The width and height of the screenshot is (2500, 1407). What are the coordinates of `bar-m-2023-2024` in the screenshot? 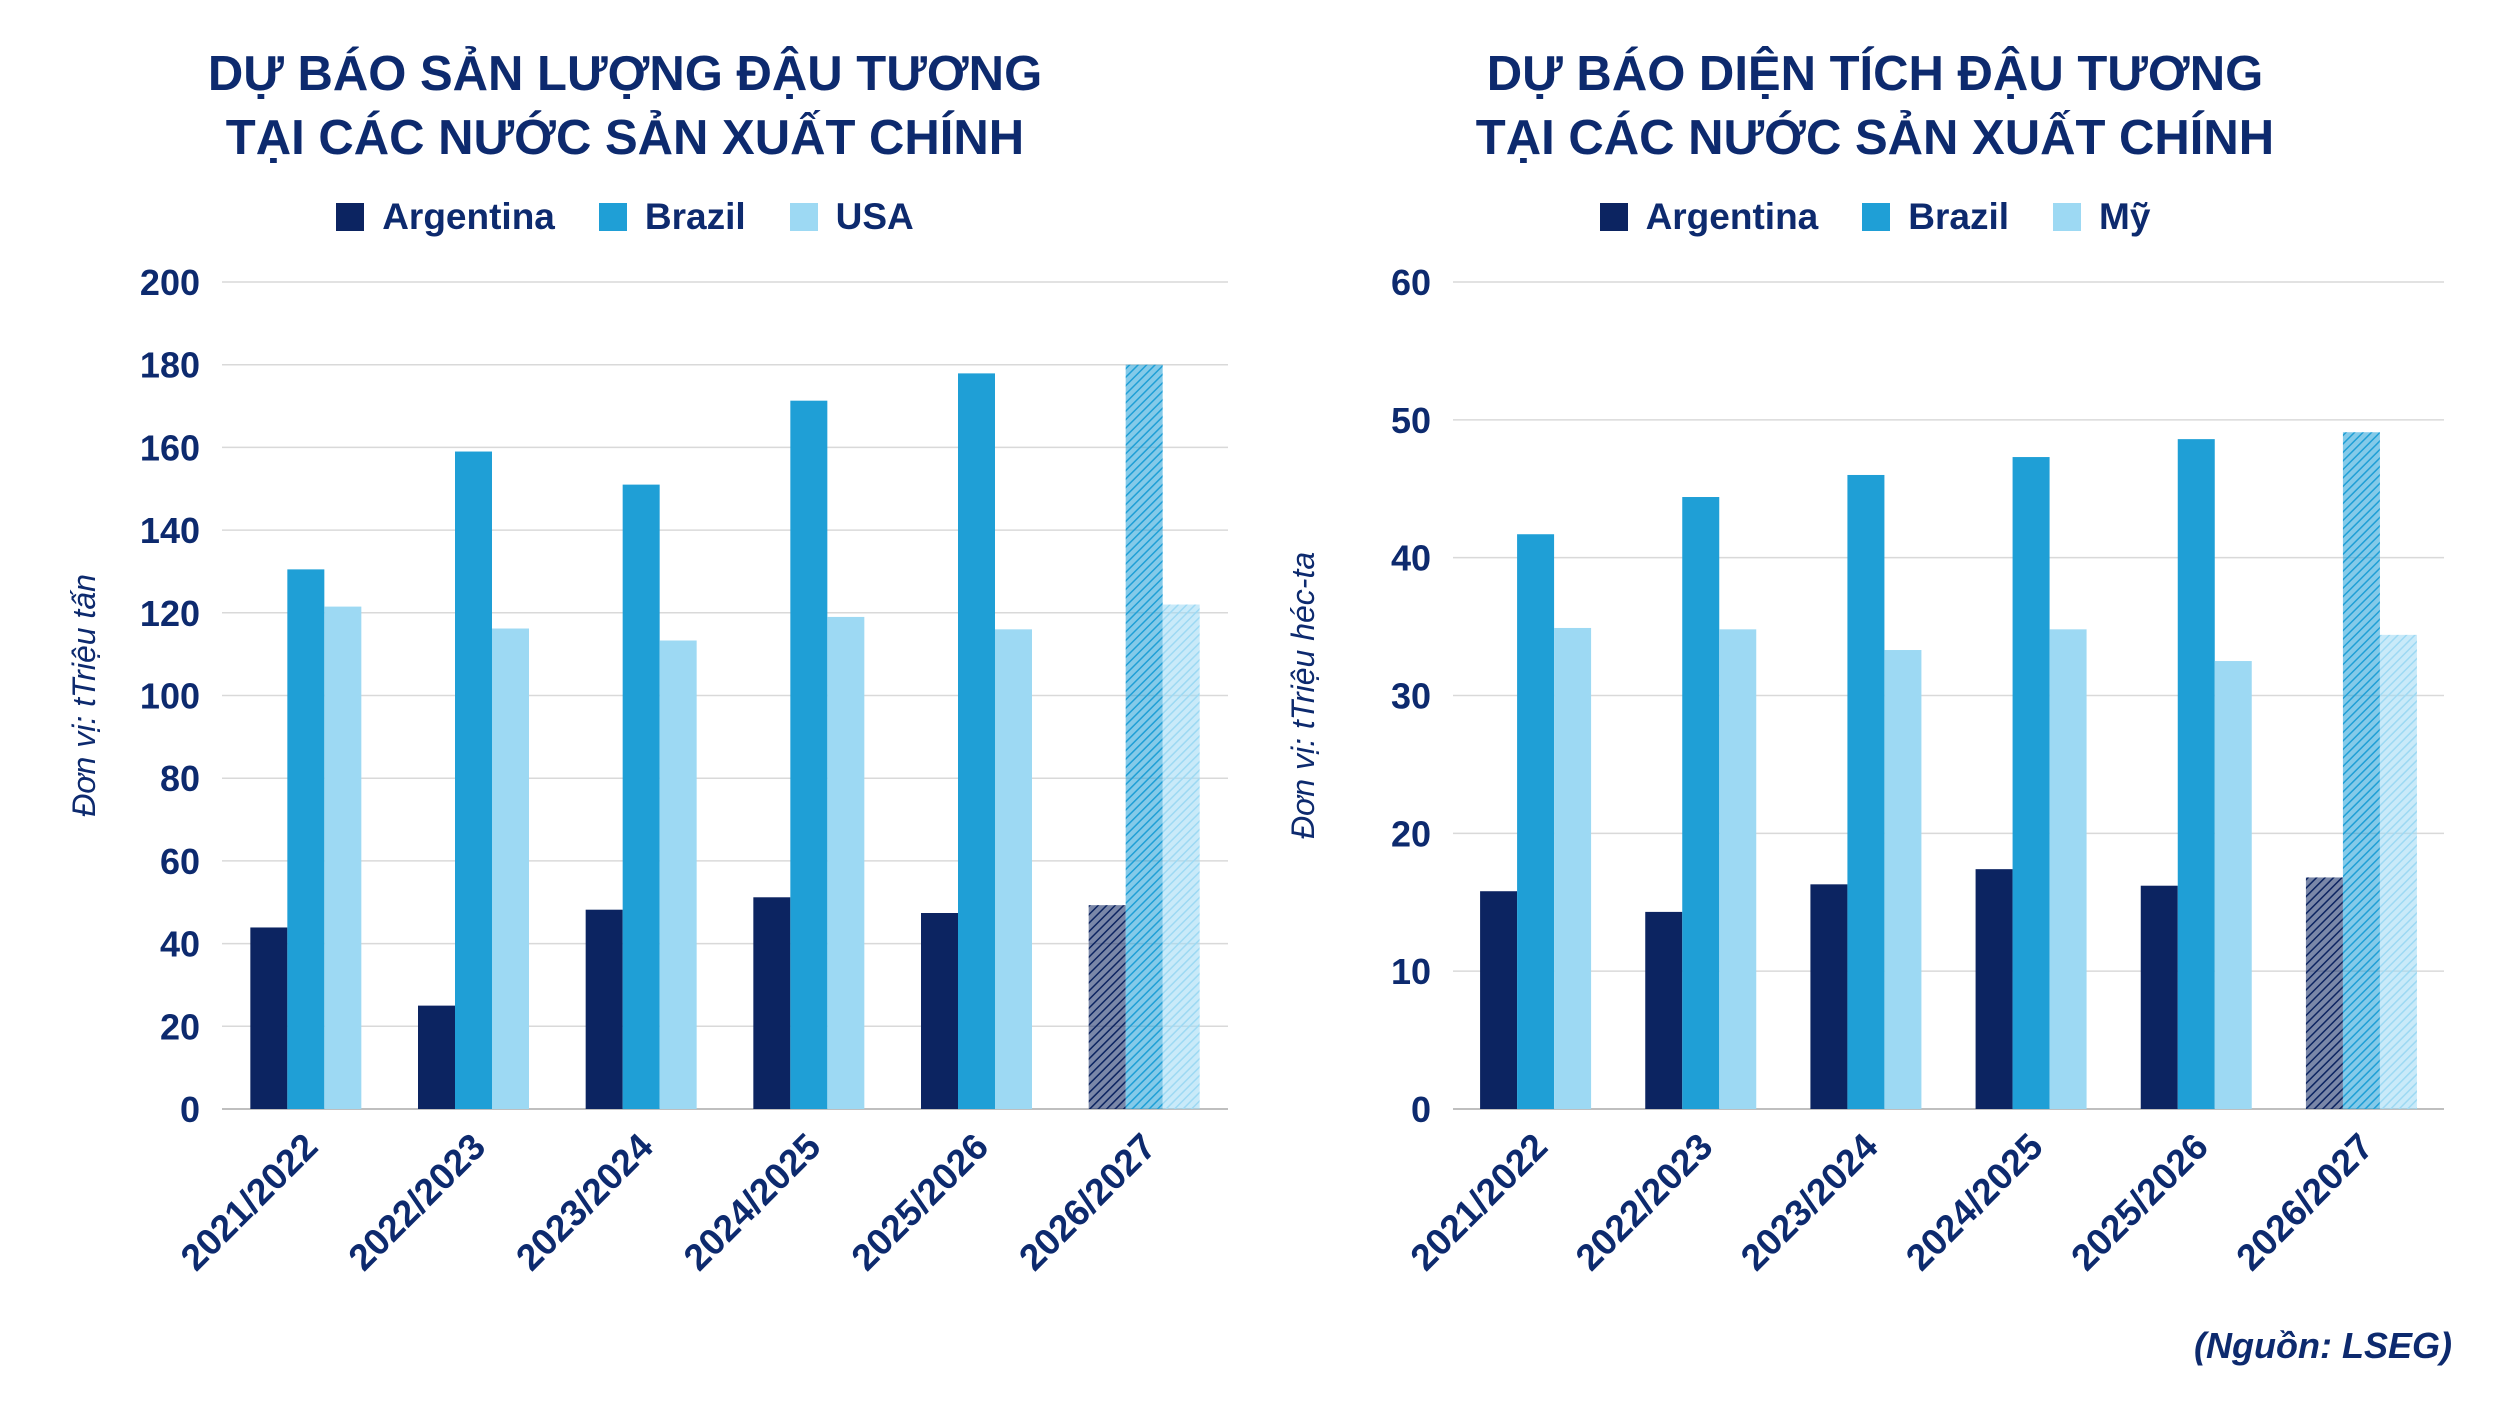 It's located at (1903, 879).